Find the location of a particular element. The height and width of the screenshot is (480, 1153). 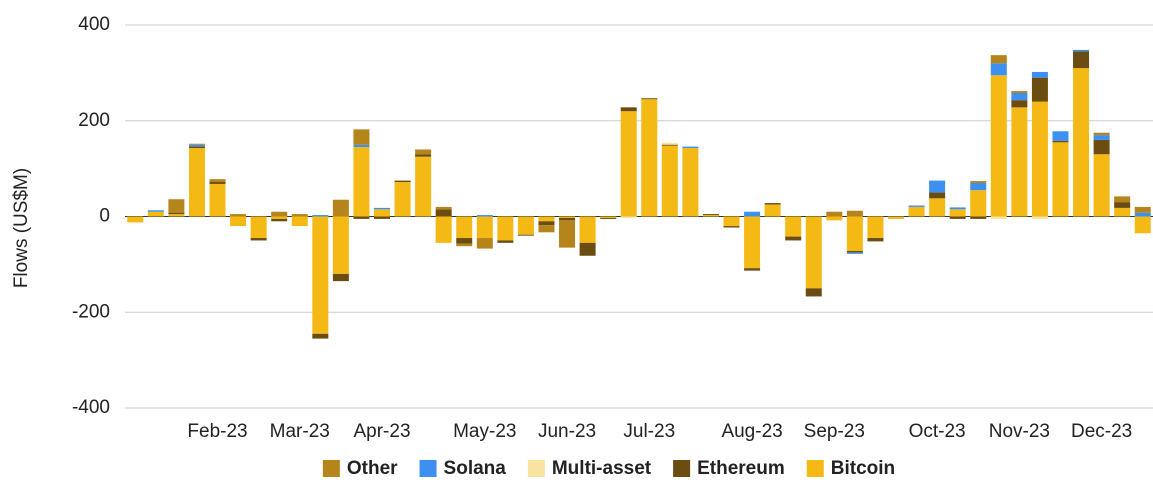

y-tick-label: 0 is located at coordinates (104, 216).